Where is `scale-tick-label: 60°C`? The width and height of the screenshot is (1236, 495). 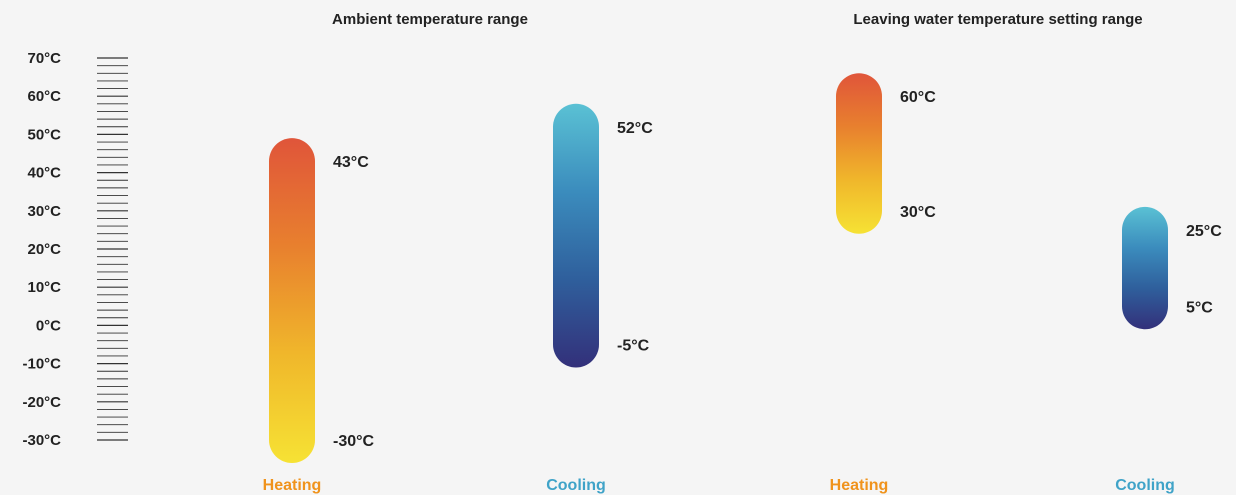 scale-tick-label: 60°C is located at coordinates (44, 96).